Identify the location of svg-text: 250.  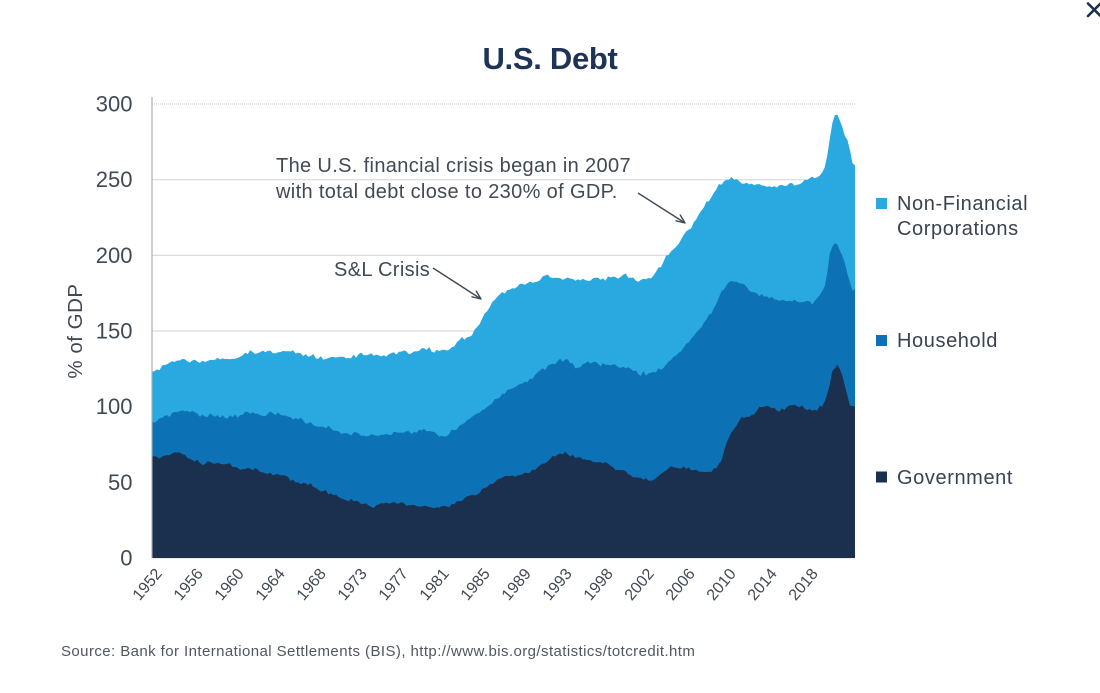
(114, 179).